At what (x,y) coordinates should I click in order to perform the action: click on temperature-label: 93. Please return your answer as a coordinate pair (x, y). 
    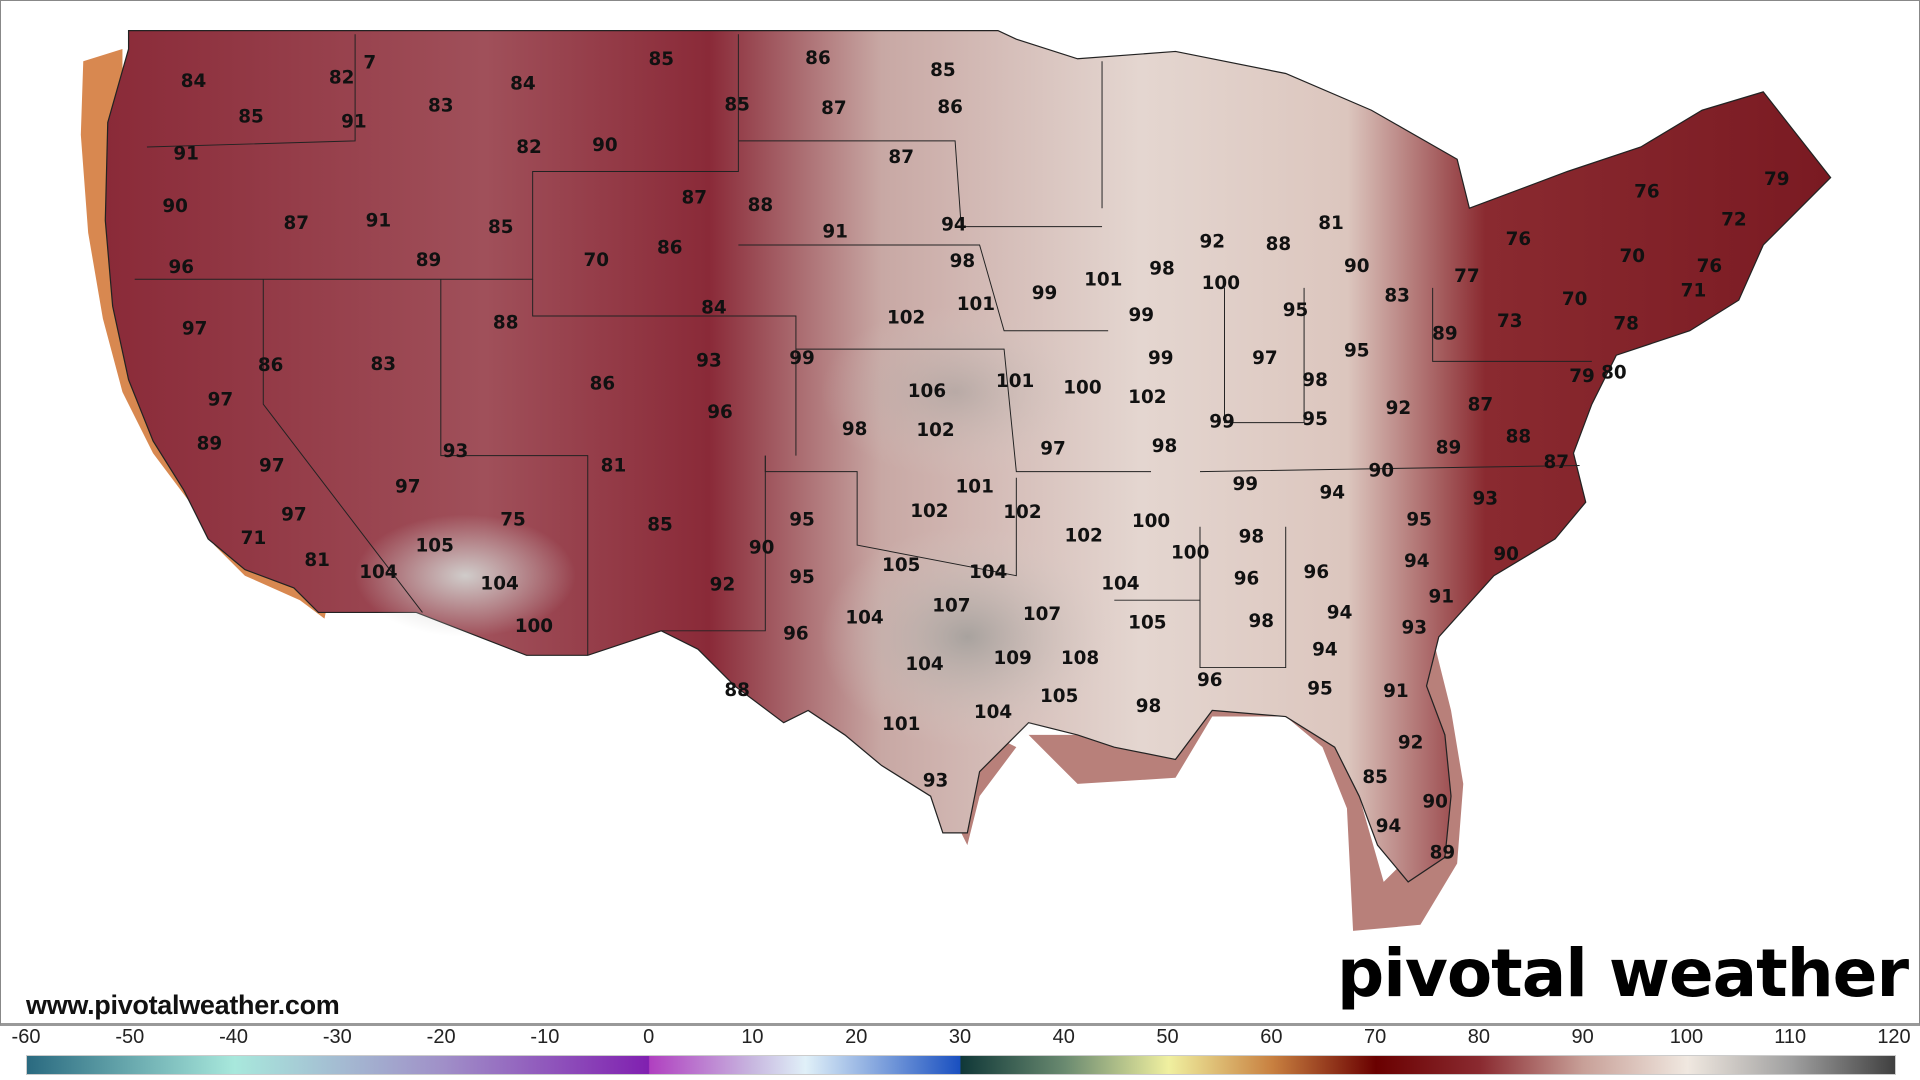
    Looking at the image, I should click on (1415, 627).